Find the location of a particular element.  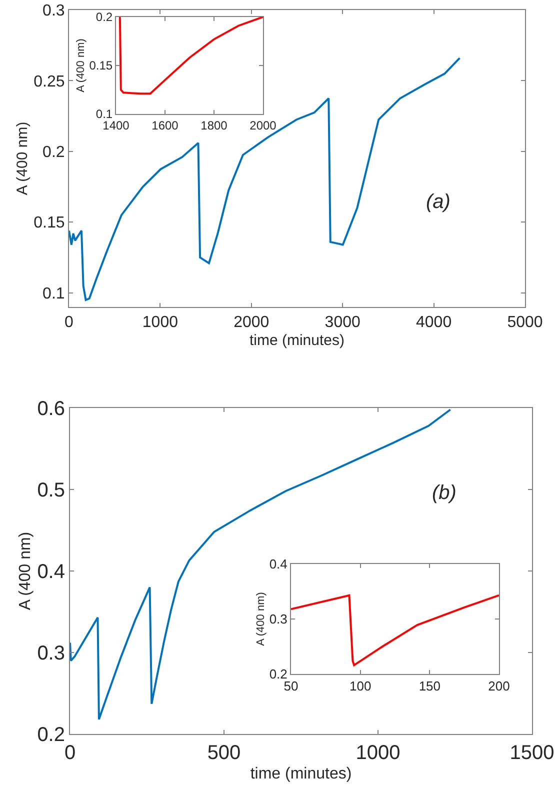

y-tick-label: 0.6 is located at coordinates (51, 409).